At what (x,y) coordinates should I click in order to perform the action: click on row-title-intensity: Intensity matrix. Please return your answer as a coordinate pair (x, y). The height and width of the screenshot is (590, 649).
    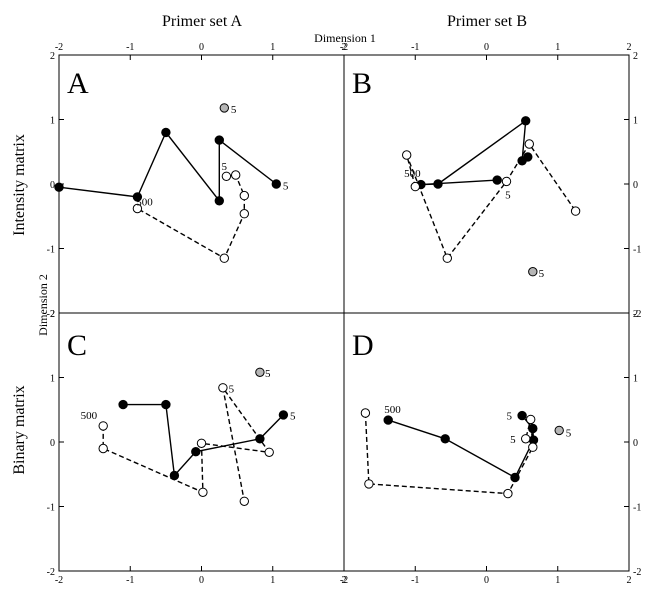
    Looking at the image, I should click on (19, 185).